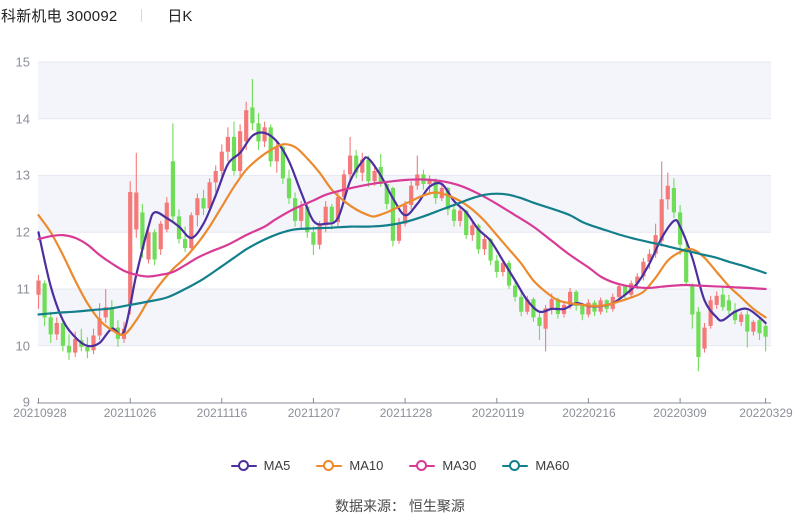  I want to click on x-axis-label: 20211116, so click(222, 413).